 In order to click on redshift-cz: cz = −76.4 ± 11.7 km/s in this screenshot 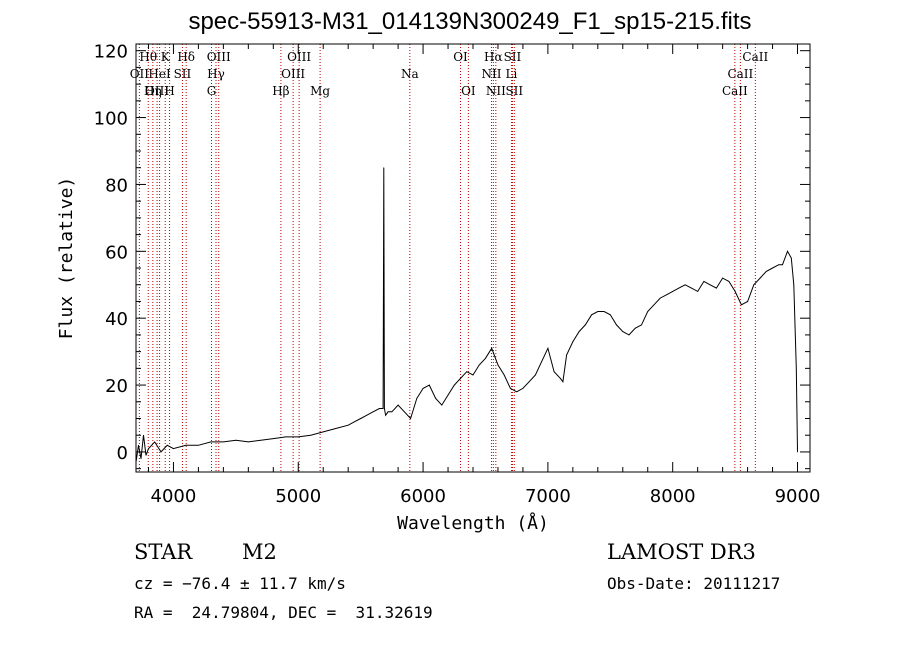, I will do `click(240, 583)`.